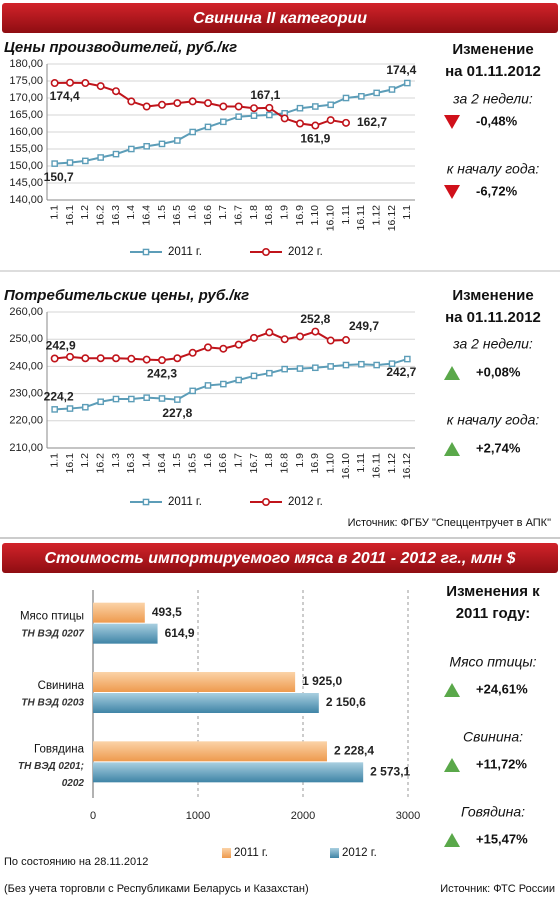 The width and height of the screenshot is (560, 898). Describe the element at coordinates (284, 463) in the screenshot. I see `x-tick-label: 16.8` at that location.